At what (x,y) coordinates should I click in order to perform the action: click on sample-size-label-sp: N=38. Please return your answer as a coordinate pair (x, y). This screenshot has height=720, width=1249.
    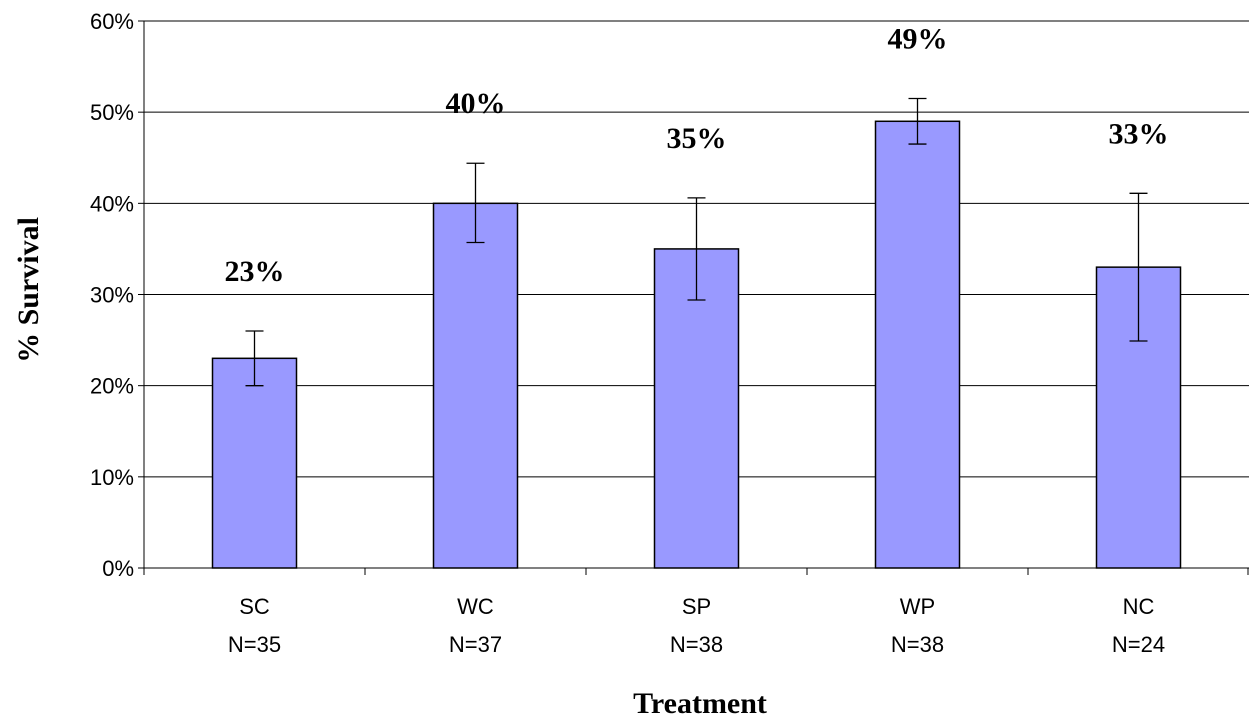
    Looking at the image, I should click on (696, 644).